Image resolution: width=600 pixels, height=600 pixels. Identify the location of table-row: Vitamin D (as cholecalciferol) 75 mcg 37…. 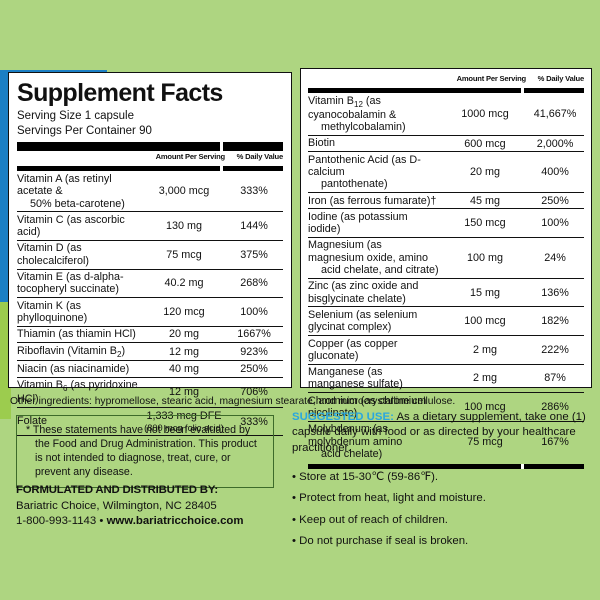
(150, 254).